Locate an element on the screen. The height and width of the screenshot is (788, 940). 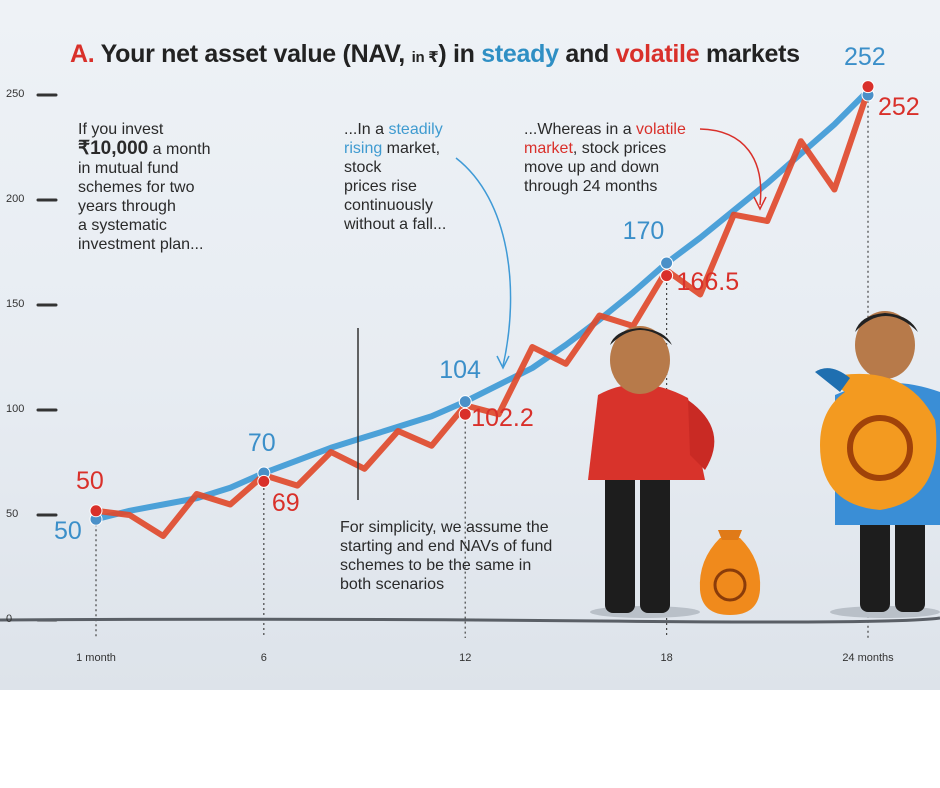
simplicity-note-line: starting and end NAVs of fund is located at coordinates (446, 546).